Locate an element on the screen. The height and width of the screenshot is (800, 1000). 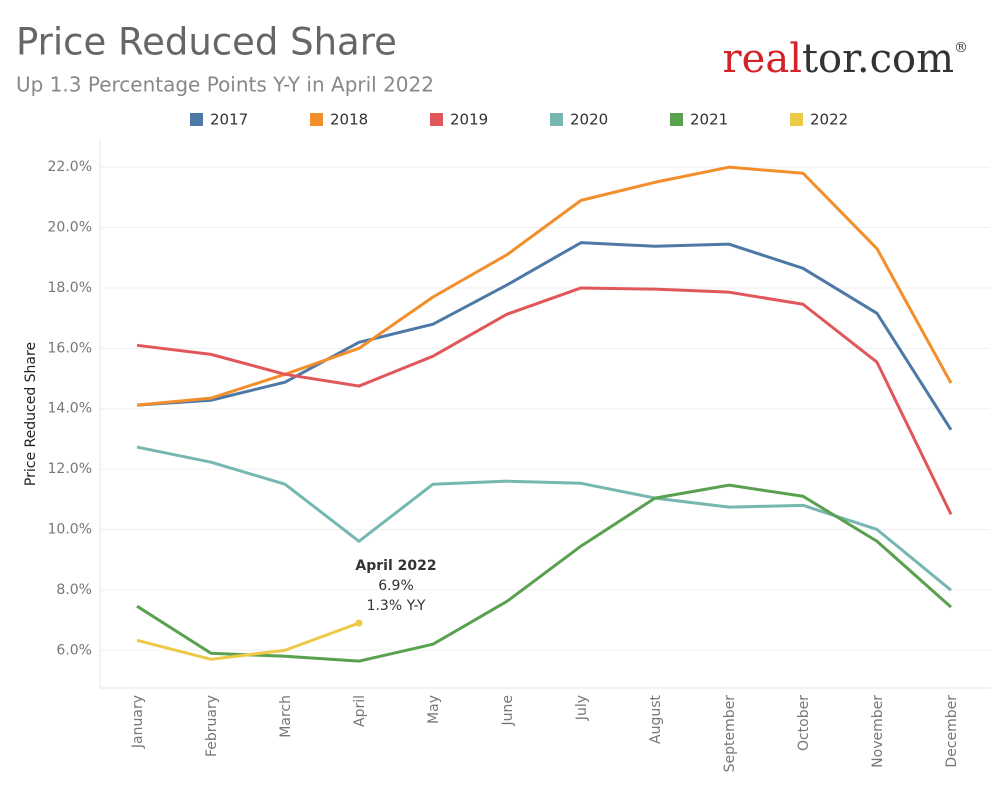
annotation-change: 1.3% Y-Y is located at coordinates (396, 606).